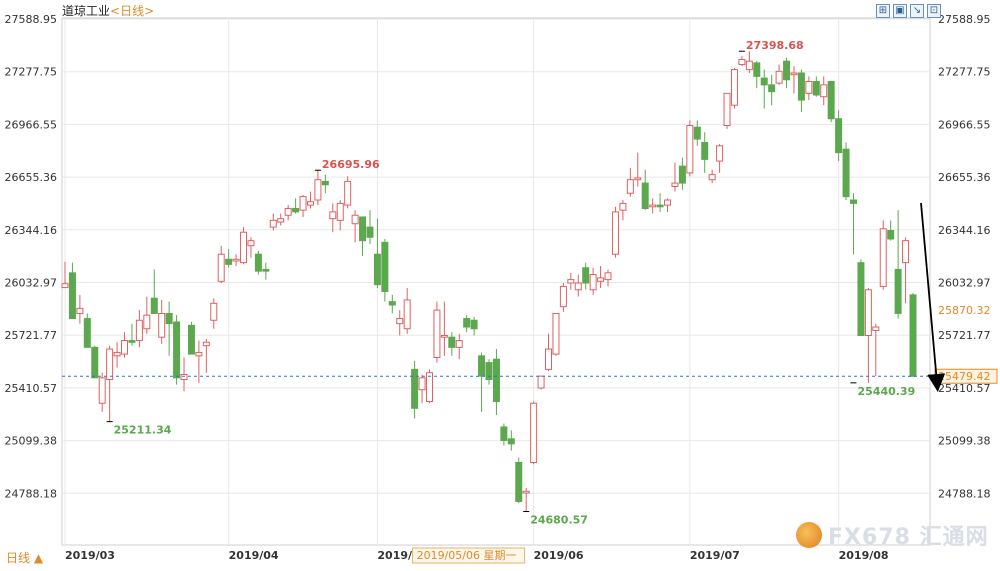 The height and width of the screenshot is (571, 1000). I want to click on extreme-annotation: 26695.96, so click(347, 164).